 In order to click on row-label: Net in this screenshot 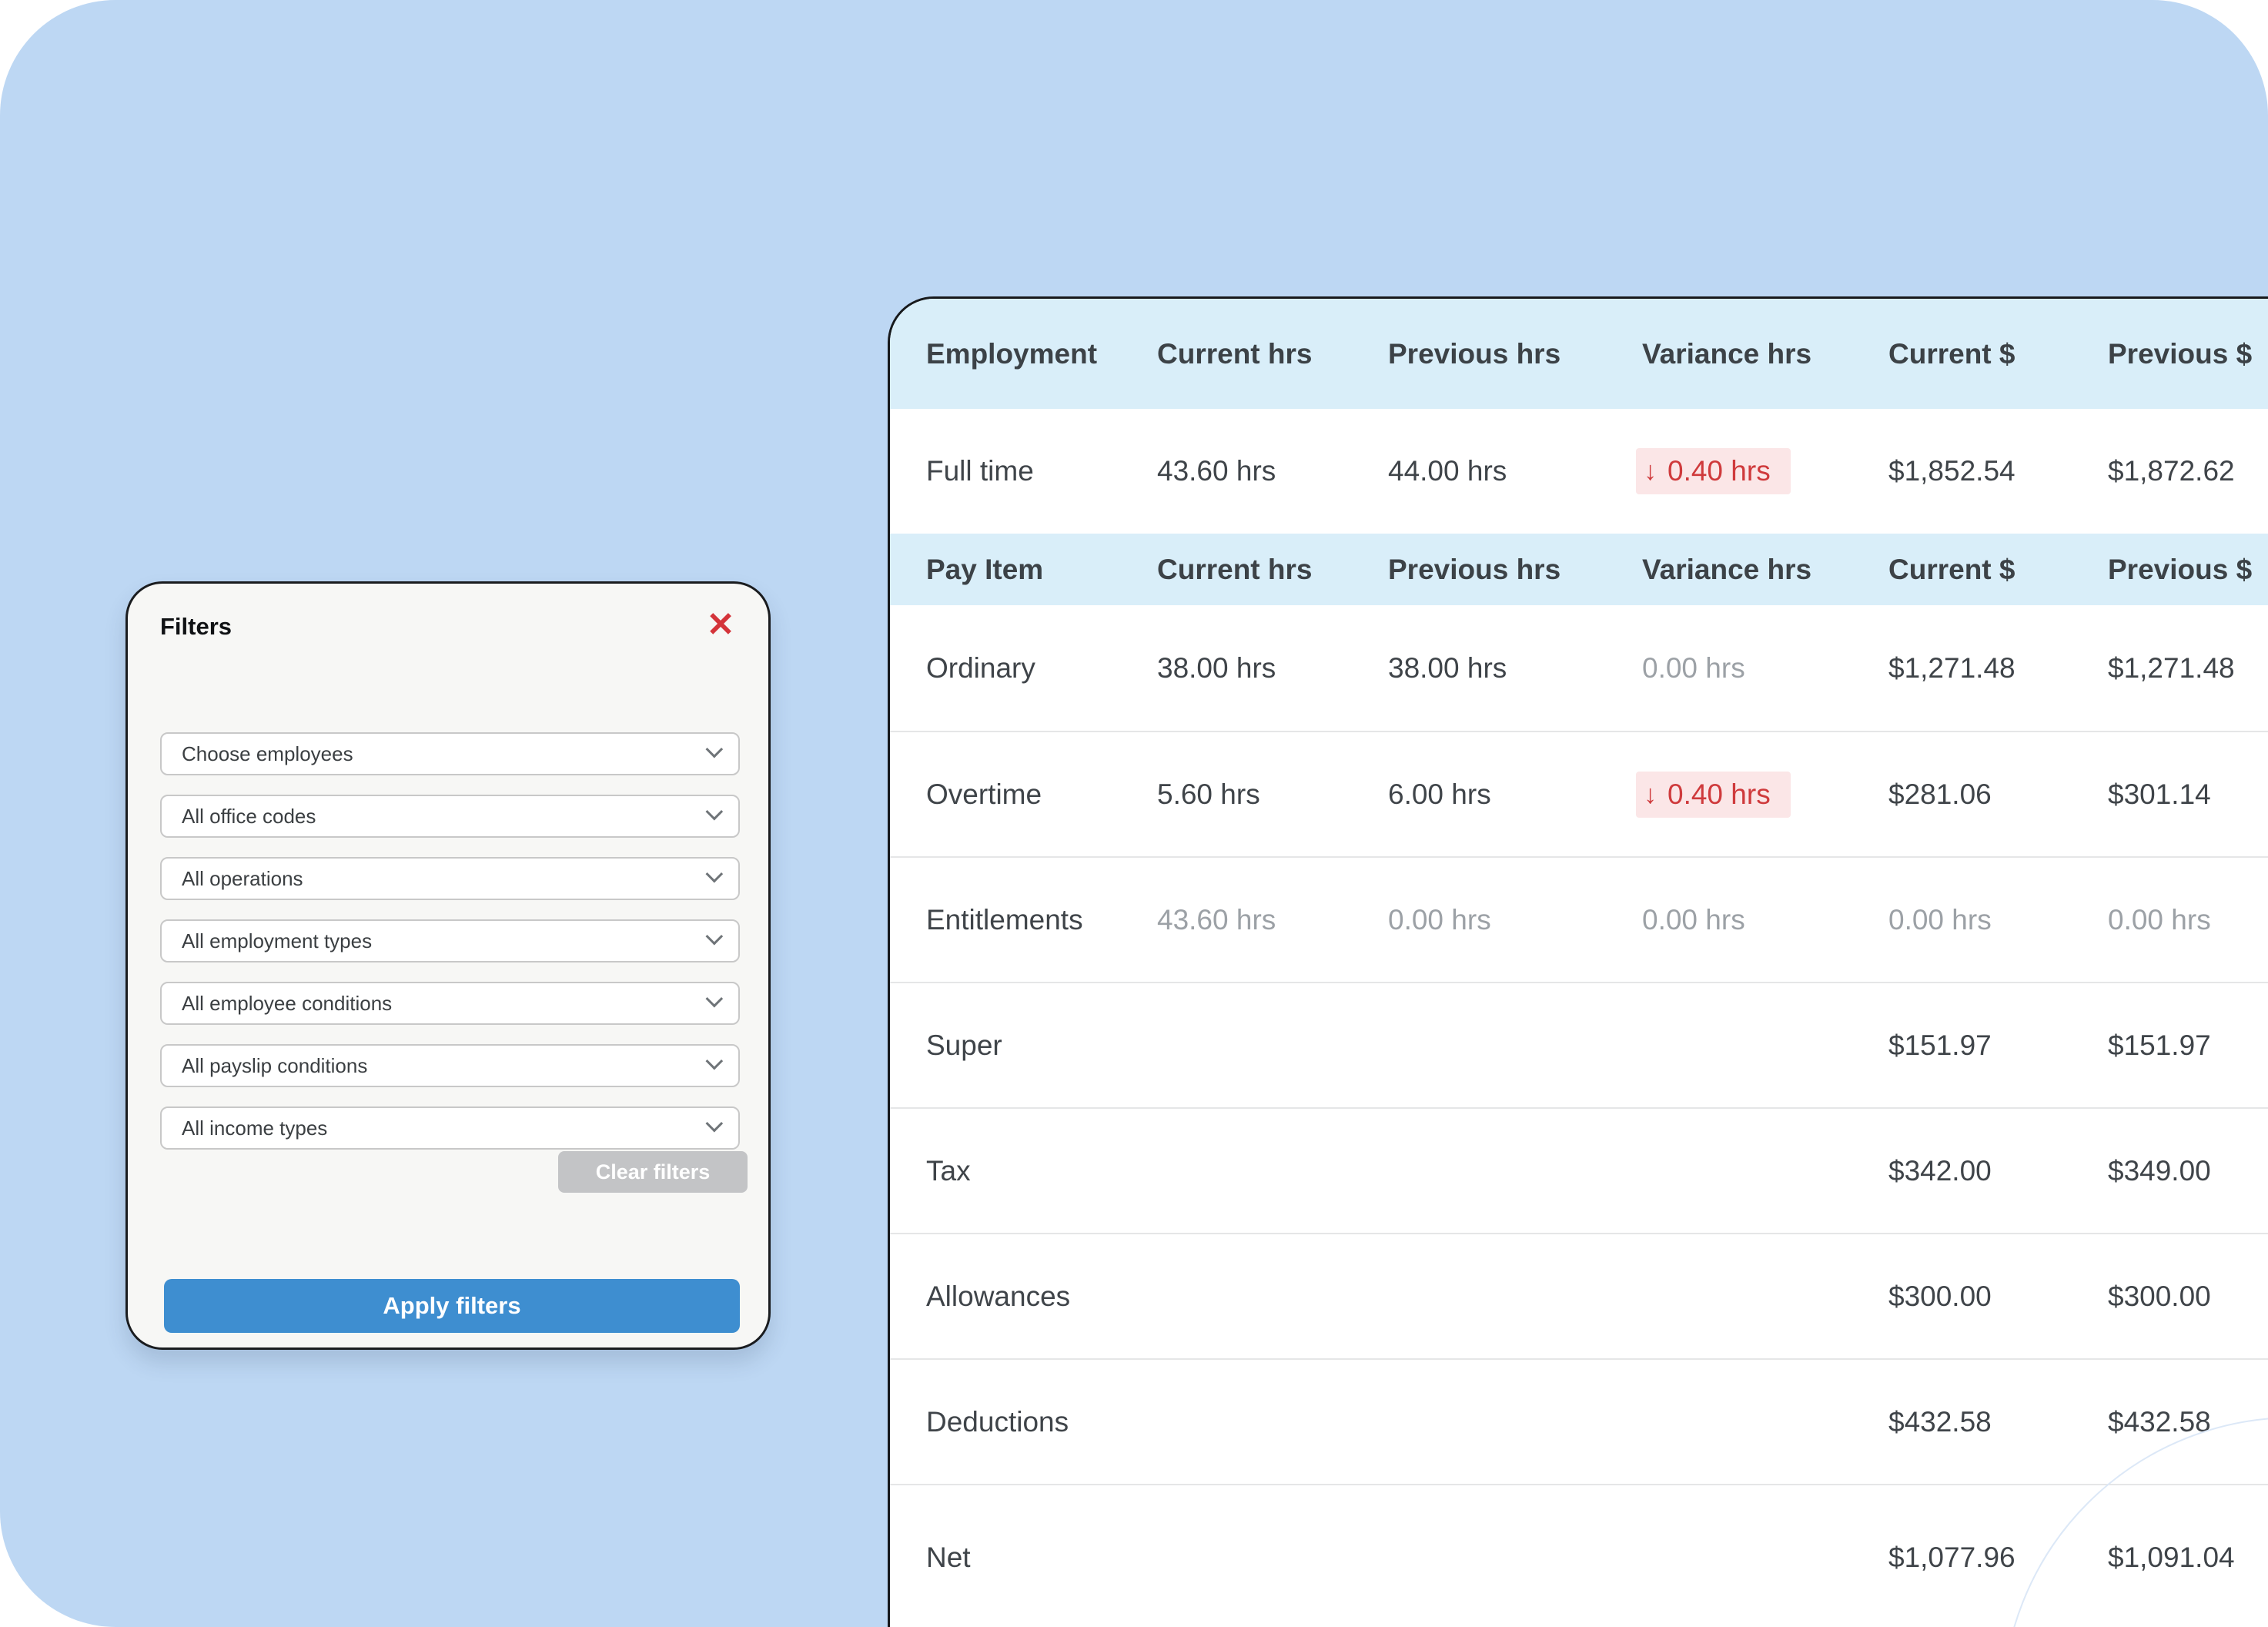, I will do `click(948, 1557)`.